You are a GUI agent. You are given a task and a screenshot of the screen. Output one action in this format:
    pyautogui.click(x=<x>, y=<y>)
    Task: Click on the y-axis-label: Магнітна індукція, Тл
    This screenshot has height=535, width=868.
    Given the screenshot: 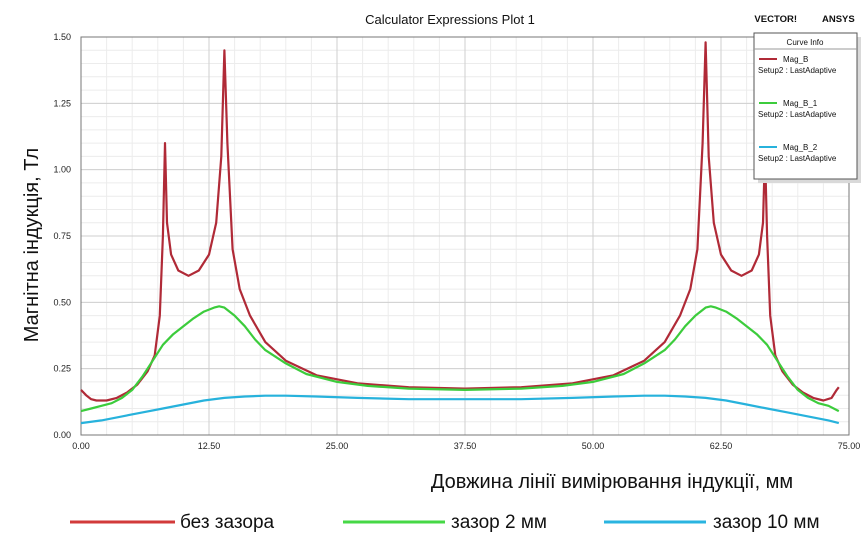 What is the action you would take?
    pyautogui.click(x=32, y=245)
    